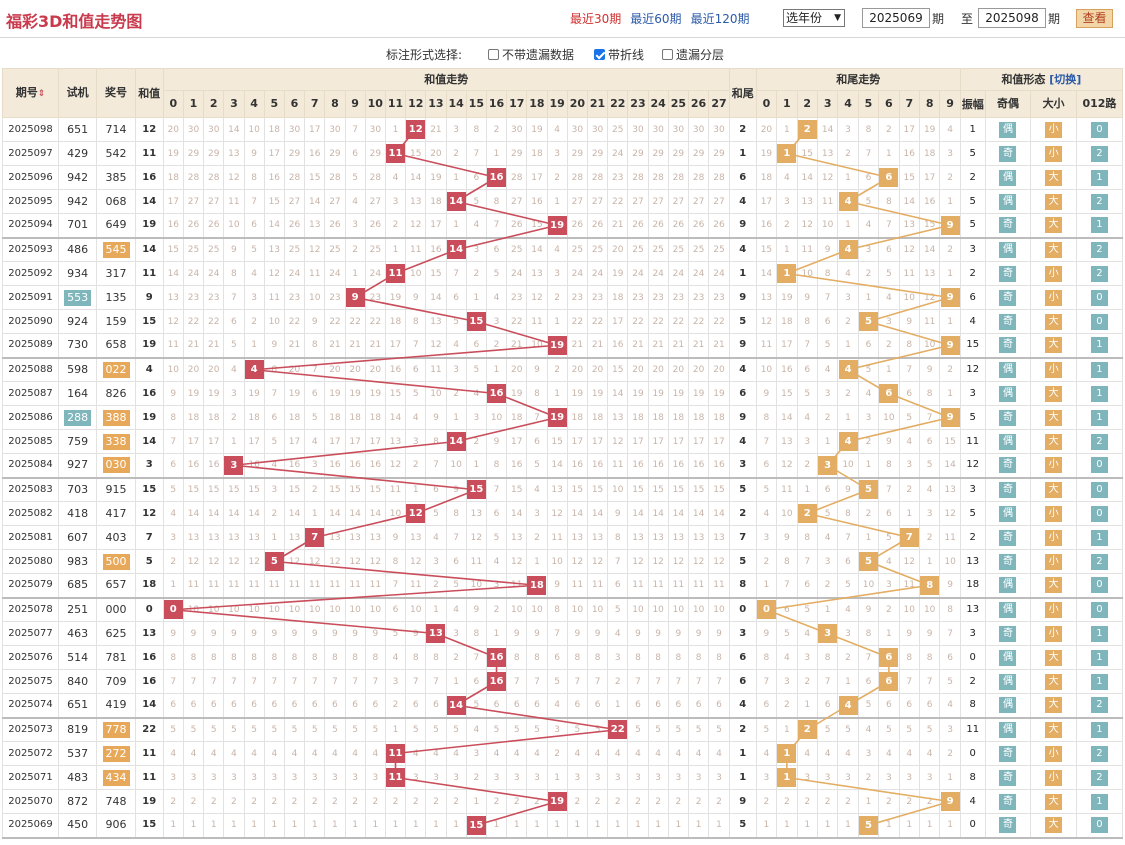 This screenshot has height=845, width=1125. I want to click on tail-miss-cell: 8, so click(929, 393).